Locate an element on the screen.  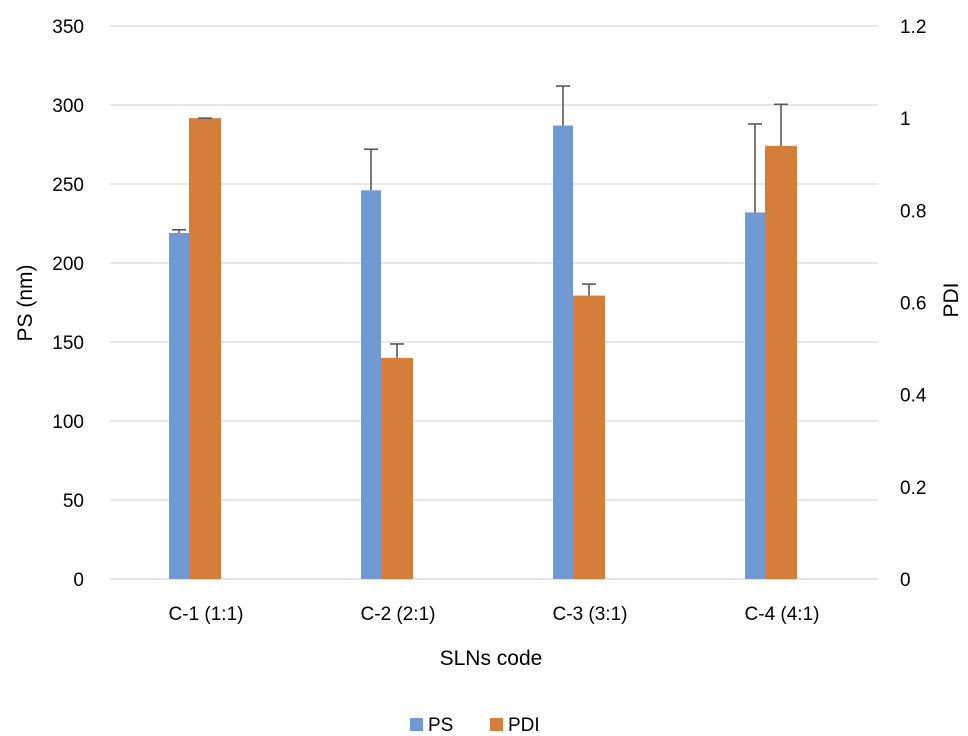
legend-swatch-ps is located at coordinates (416, 724).